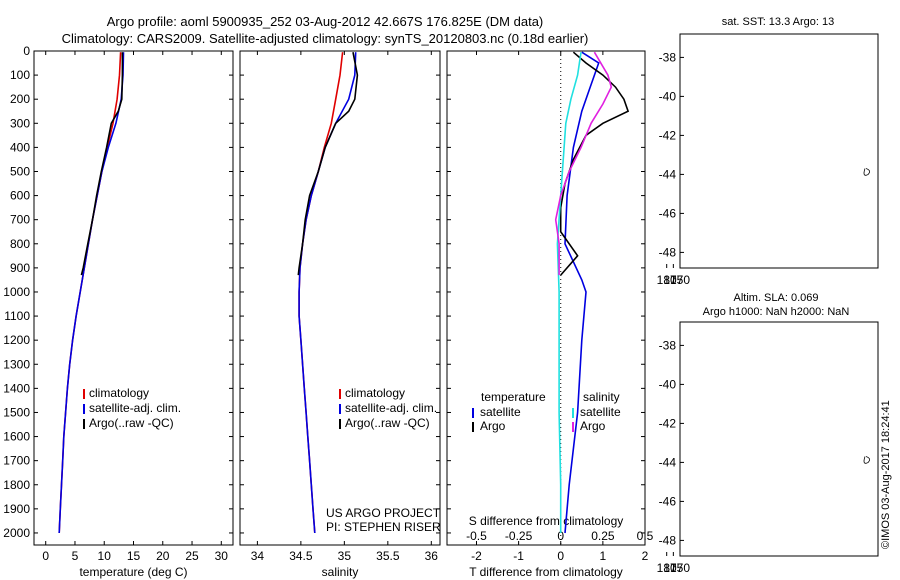 This screenshot has width=900, height=580. Describe the element at coordinates (327, 293) in the screenshot. I see `series-salinity-satellite-adj-clim-` at that location.